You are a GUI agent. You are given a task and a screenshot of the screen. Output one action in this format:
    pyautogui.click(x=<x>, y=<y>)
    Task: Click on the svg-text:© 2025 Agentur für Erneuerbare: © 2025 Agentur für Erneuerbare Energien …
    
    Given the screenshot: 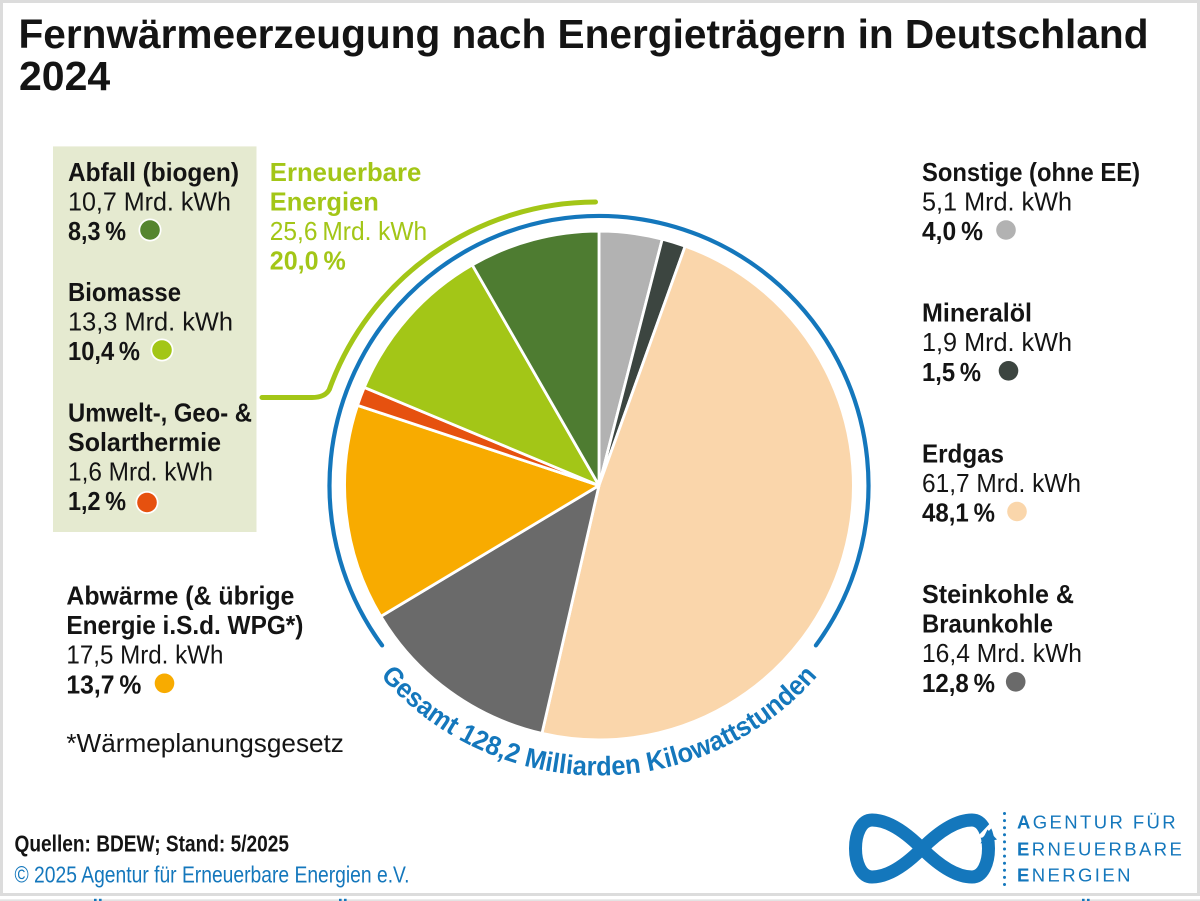 What is the action you would take?
    pyautogui.click(x=212, y=874)
    